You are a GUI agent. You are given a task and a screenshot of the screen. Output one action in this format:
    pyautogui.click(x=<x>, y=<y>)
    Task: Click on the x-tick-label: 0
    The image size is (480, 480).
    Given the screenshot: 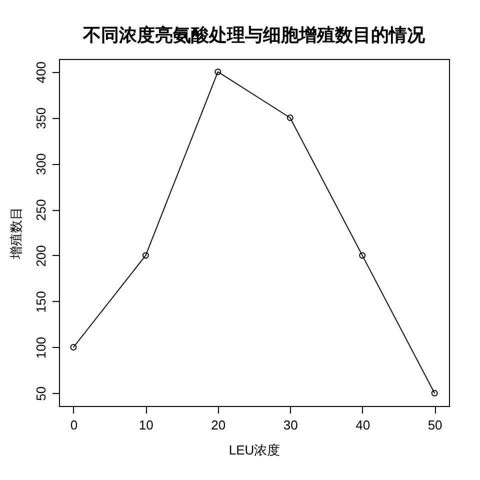 What is the action you would take?
    pyautogui.click(x=74, y=425)
    